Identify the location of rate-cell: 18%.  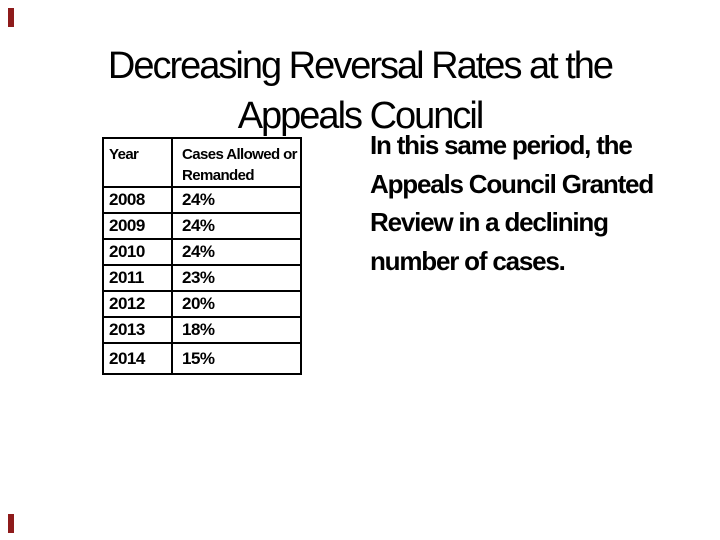
(236, 330).